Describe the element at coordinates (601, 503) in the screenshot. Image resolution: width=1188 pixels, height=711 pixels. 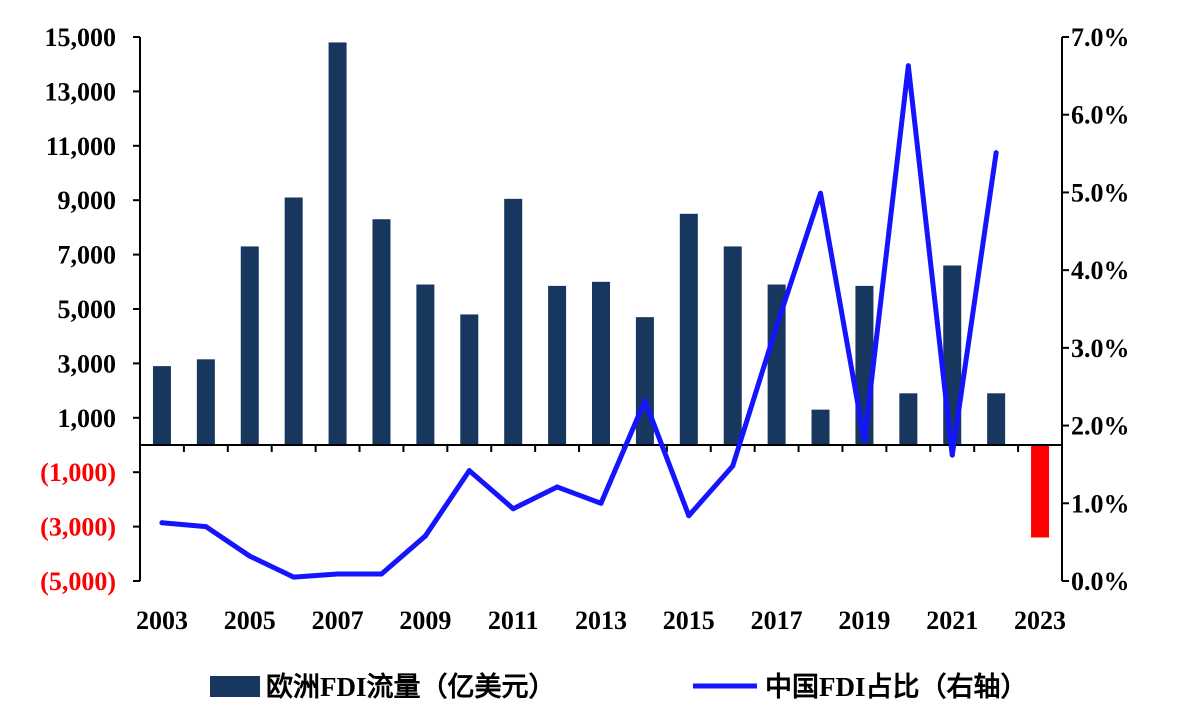
I see `line-point-2013` at that location.